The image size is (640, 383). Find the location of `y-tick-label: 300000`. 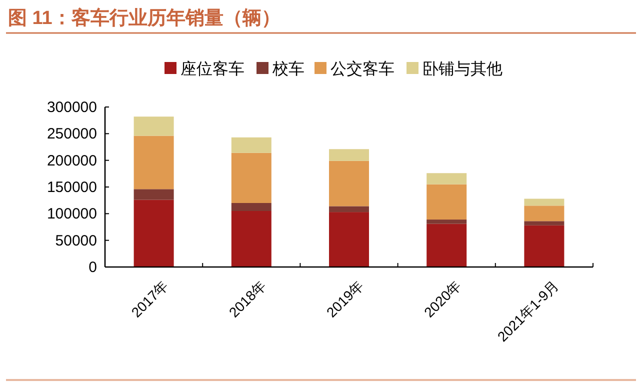

y-tick-label: 300000 is located at coordinates (71, 107).